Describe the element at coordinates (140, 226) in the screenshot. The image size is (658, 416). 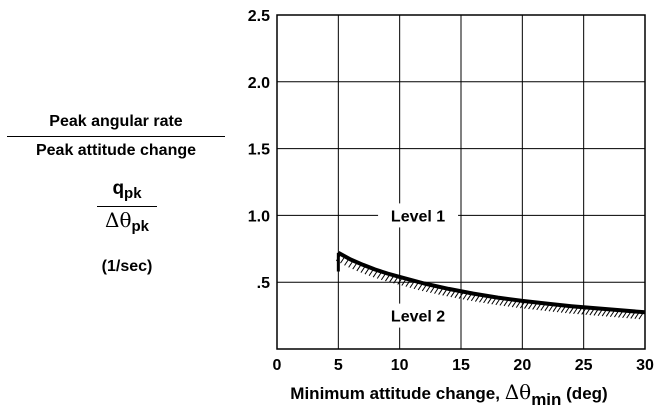
I see `ratio-denominator-sub: pk` at that location.